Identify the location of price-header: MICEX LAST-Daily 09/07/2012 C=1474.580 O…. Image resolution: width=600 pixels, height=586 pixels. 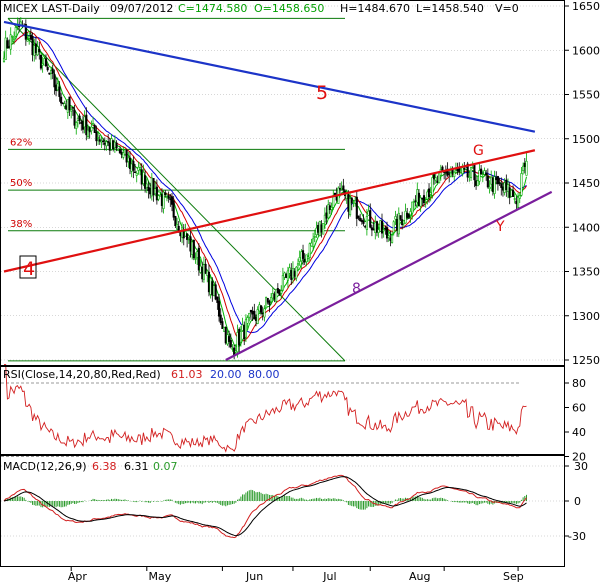
(261, 8).